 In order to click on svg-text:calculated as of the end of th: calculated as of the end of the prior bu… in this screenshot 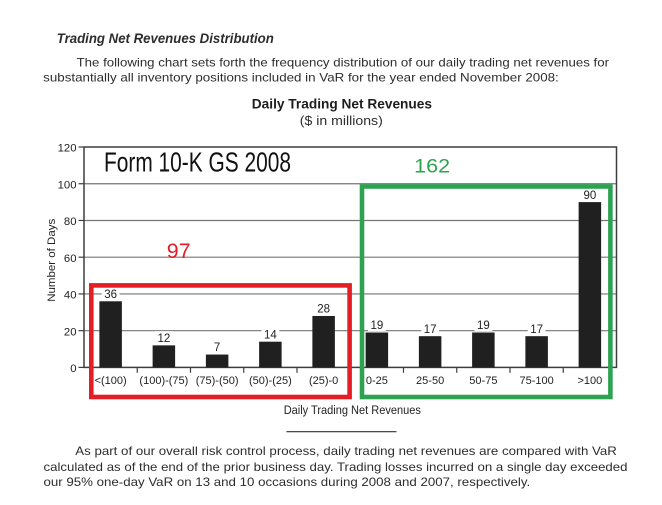, I will do `click(336, 467)`.